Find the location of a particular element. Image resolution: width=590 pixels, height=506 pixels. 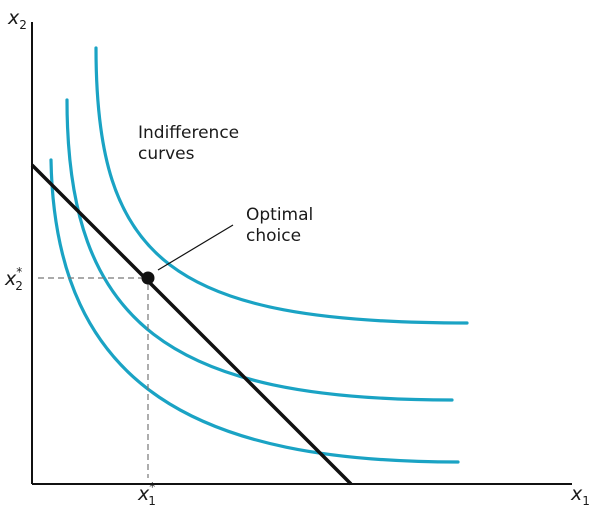

y-star-label: x* 2 is located at coordinates (13, 279).